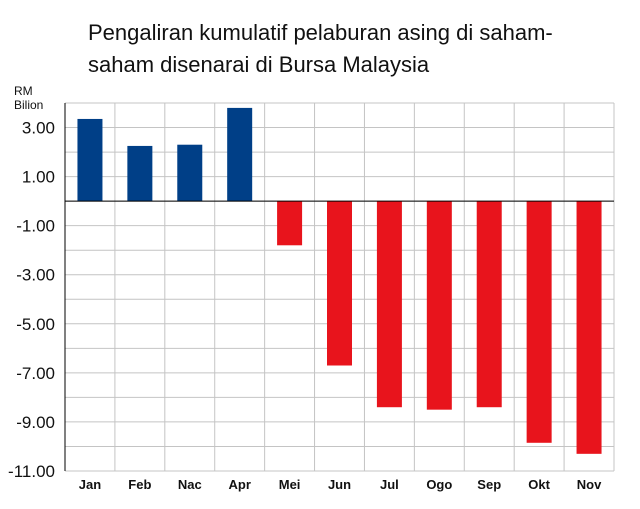 This screenshot has height=509, width=640. What do you see at coordinates (190, 173) in the screenshot?
I see `bar-nac` at bounding box center [190, 173].